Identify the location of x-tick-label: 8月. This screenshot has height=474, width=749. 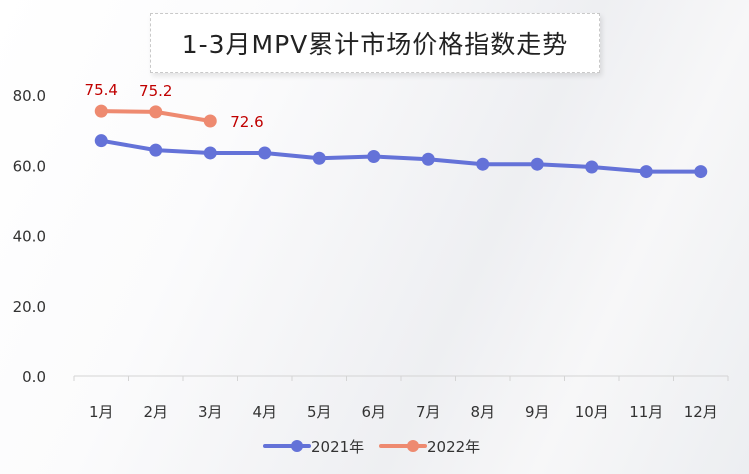
(482, 412).